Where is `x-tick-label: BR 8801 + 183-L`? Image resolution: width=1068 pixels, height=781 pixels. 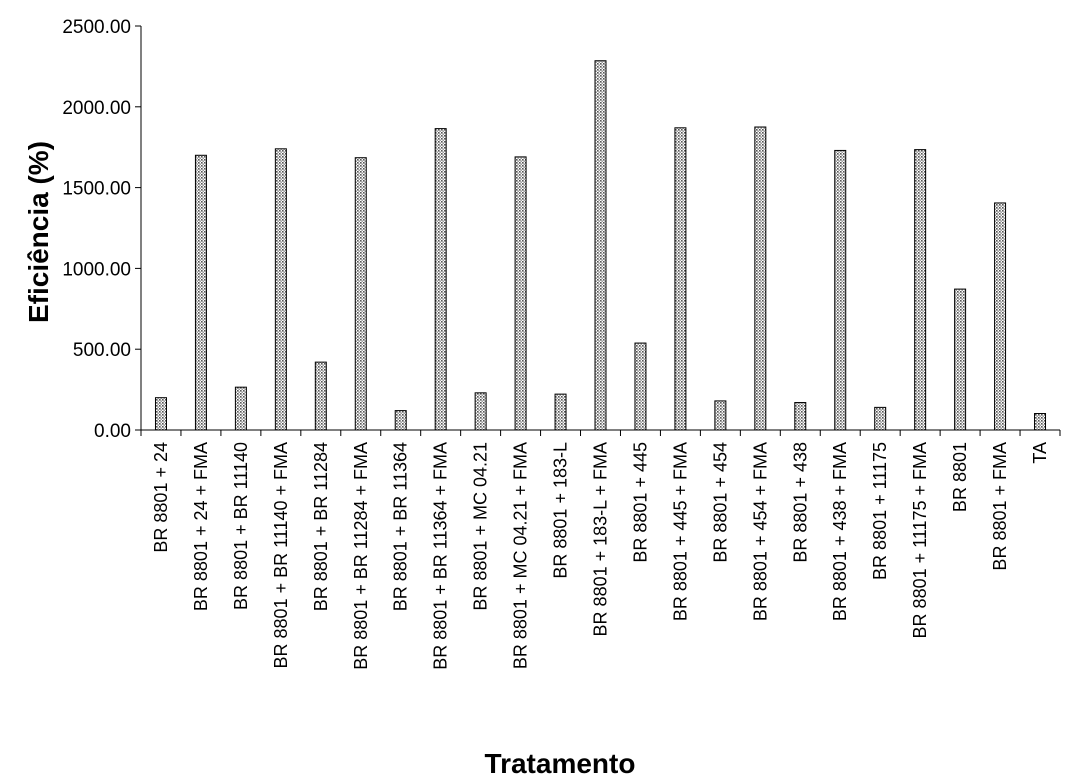 x-tick-label: BR 8801 + 183-L is located at coordinates (561, 510).